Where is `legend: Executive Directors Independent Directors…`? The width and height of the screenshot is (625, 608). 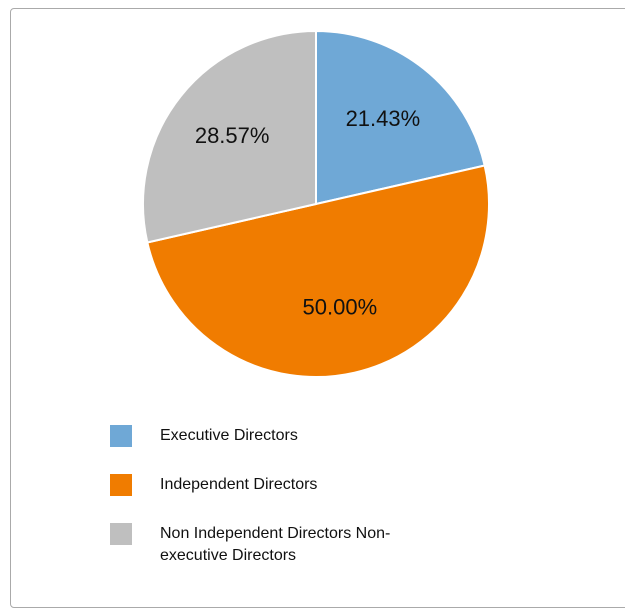 legend: Executive Directors Independent Directors… is located at coordinates (260, 509).